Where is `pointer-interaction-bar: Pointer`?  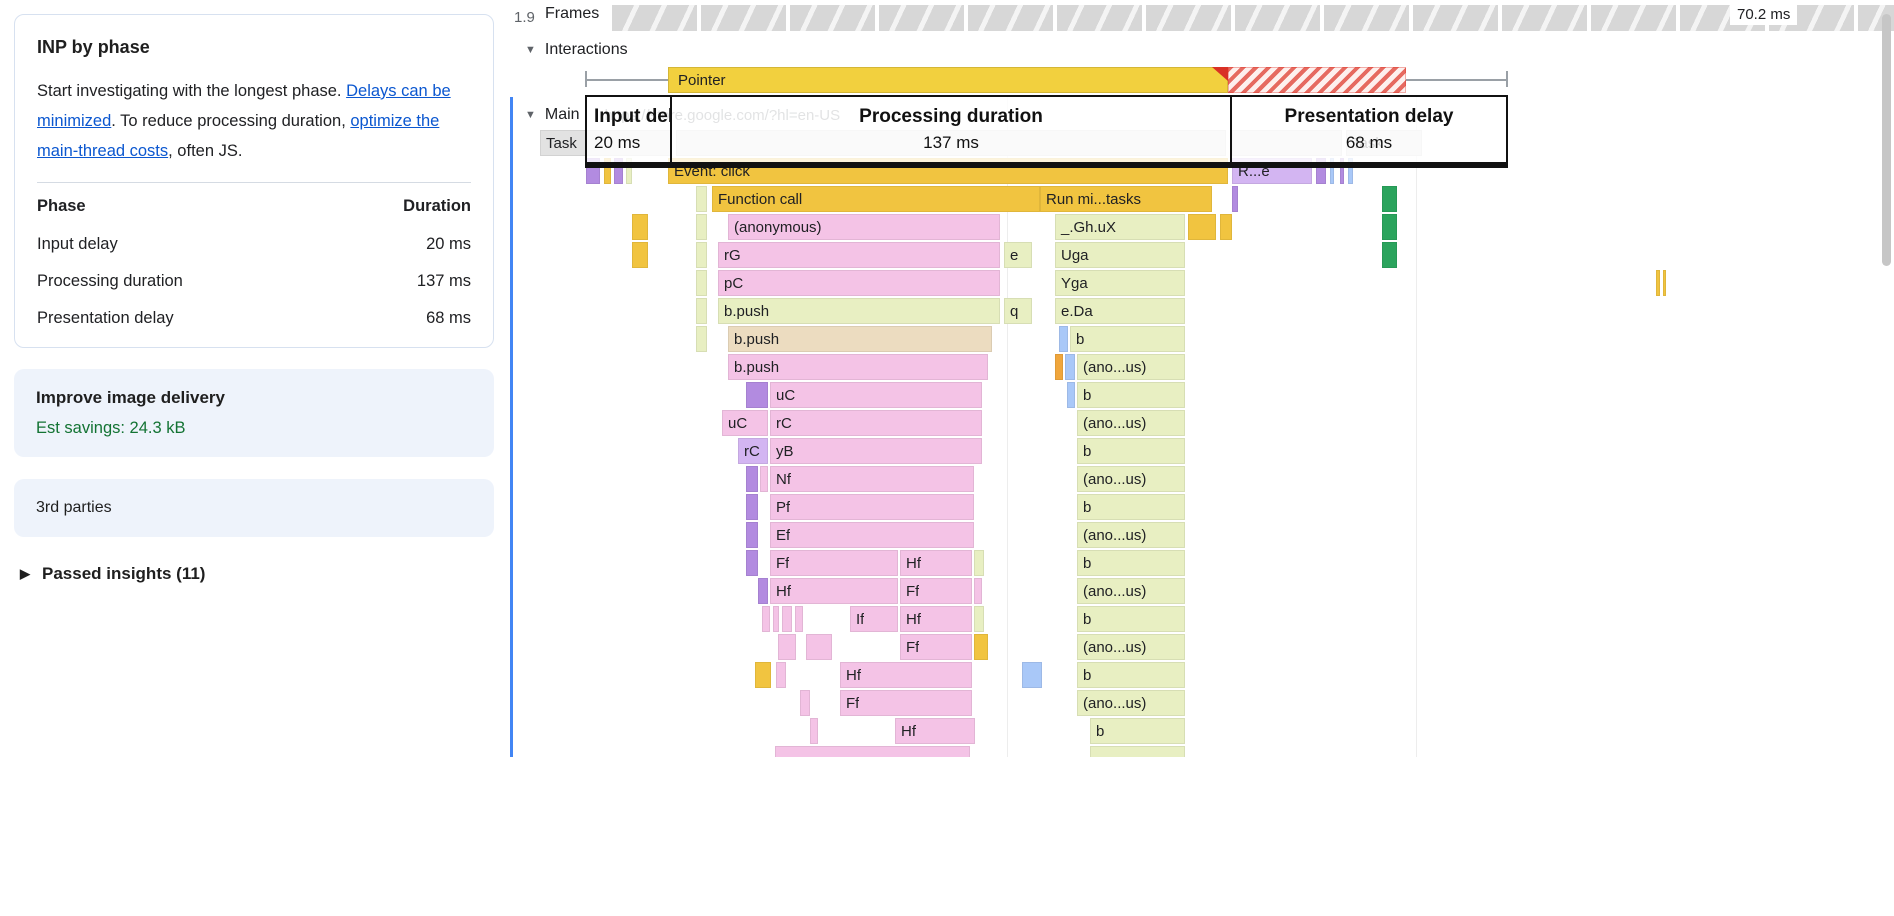
pointer-interaction-bar: Pointer is located at coordinates (948, 80).